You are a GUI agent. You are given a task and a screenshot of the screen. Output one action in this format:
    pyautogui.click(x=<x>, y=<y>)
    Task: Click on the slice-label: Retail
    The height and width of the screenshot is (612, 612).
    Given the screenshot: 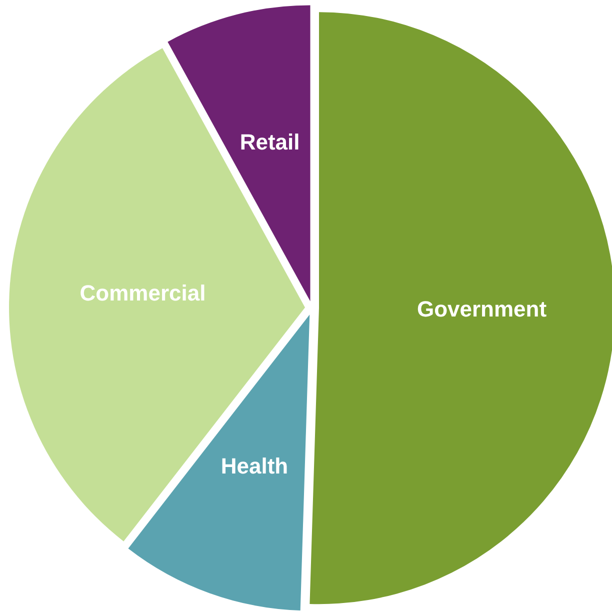 What is the action you would take?
    pyautogui.click(x=270, y=141)
    